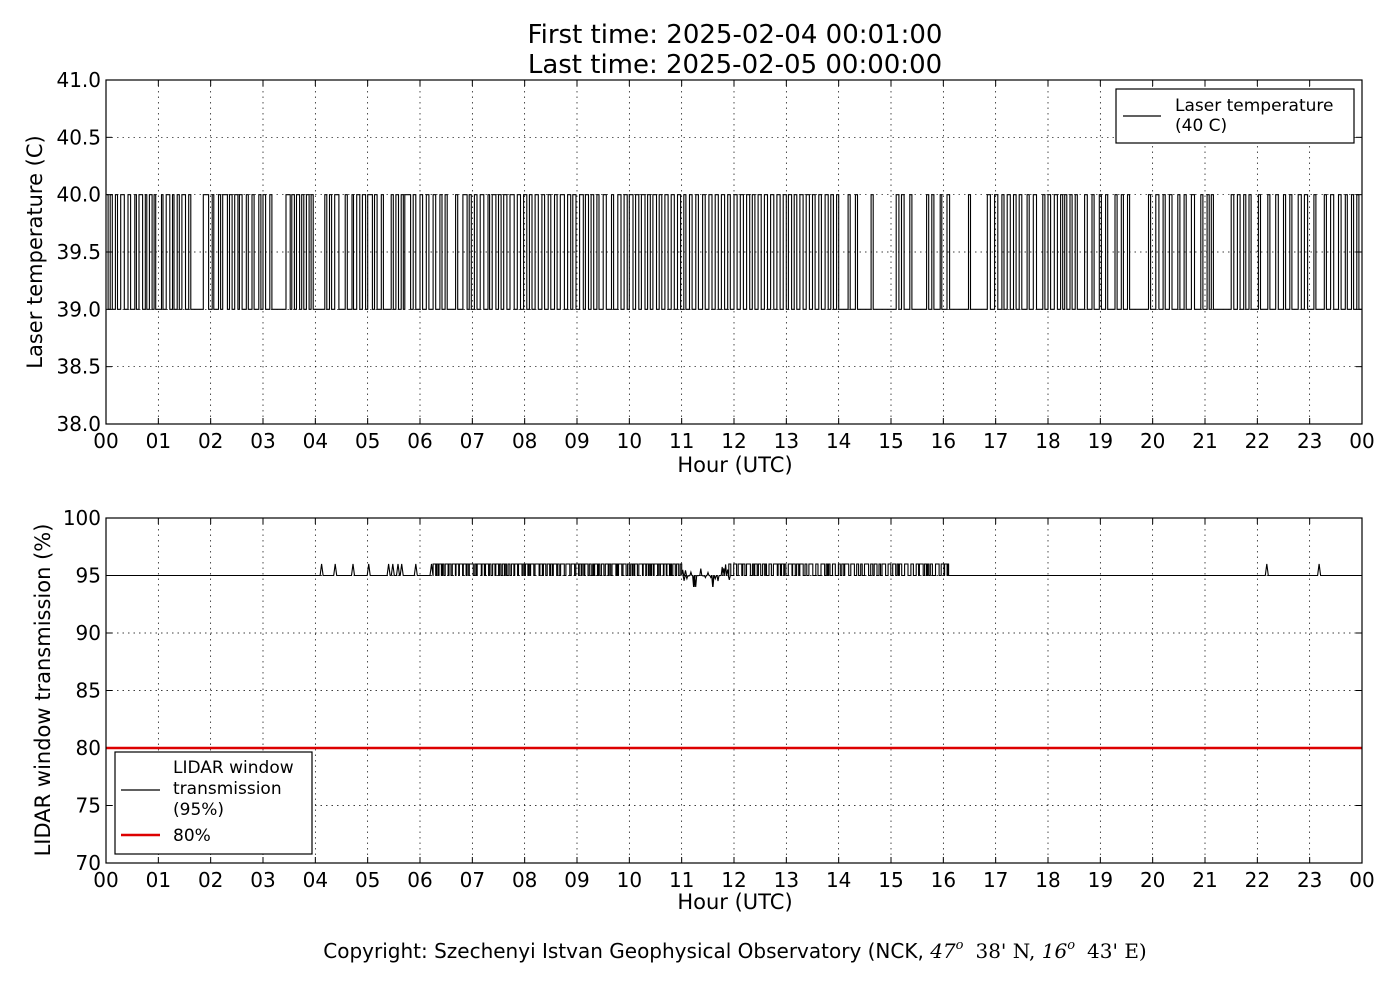 Image resolution: width=1400 pixels, height=1000 pixels. I want to click on y-tick-label: 39.5, so click(78, 252).